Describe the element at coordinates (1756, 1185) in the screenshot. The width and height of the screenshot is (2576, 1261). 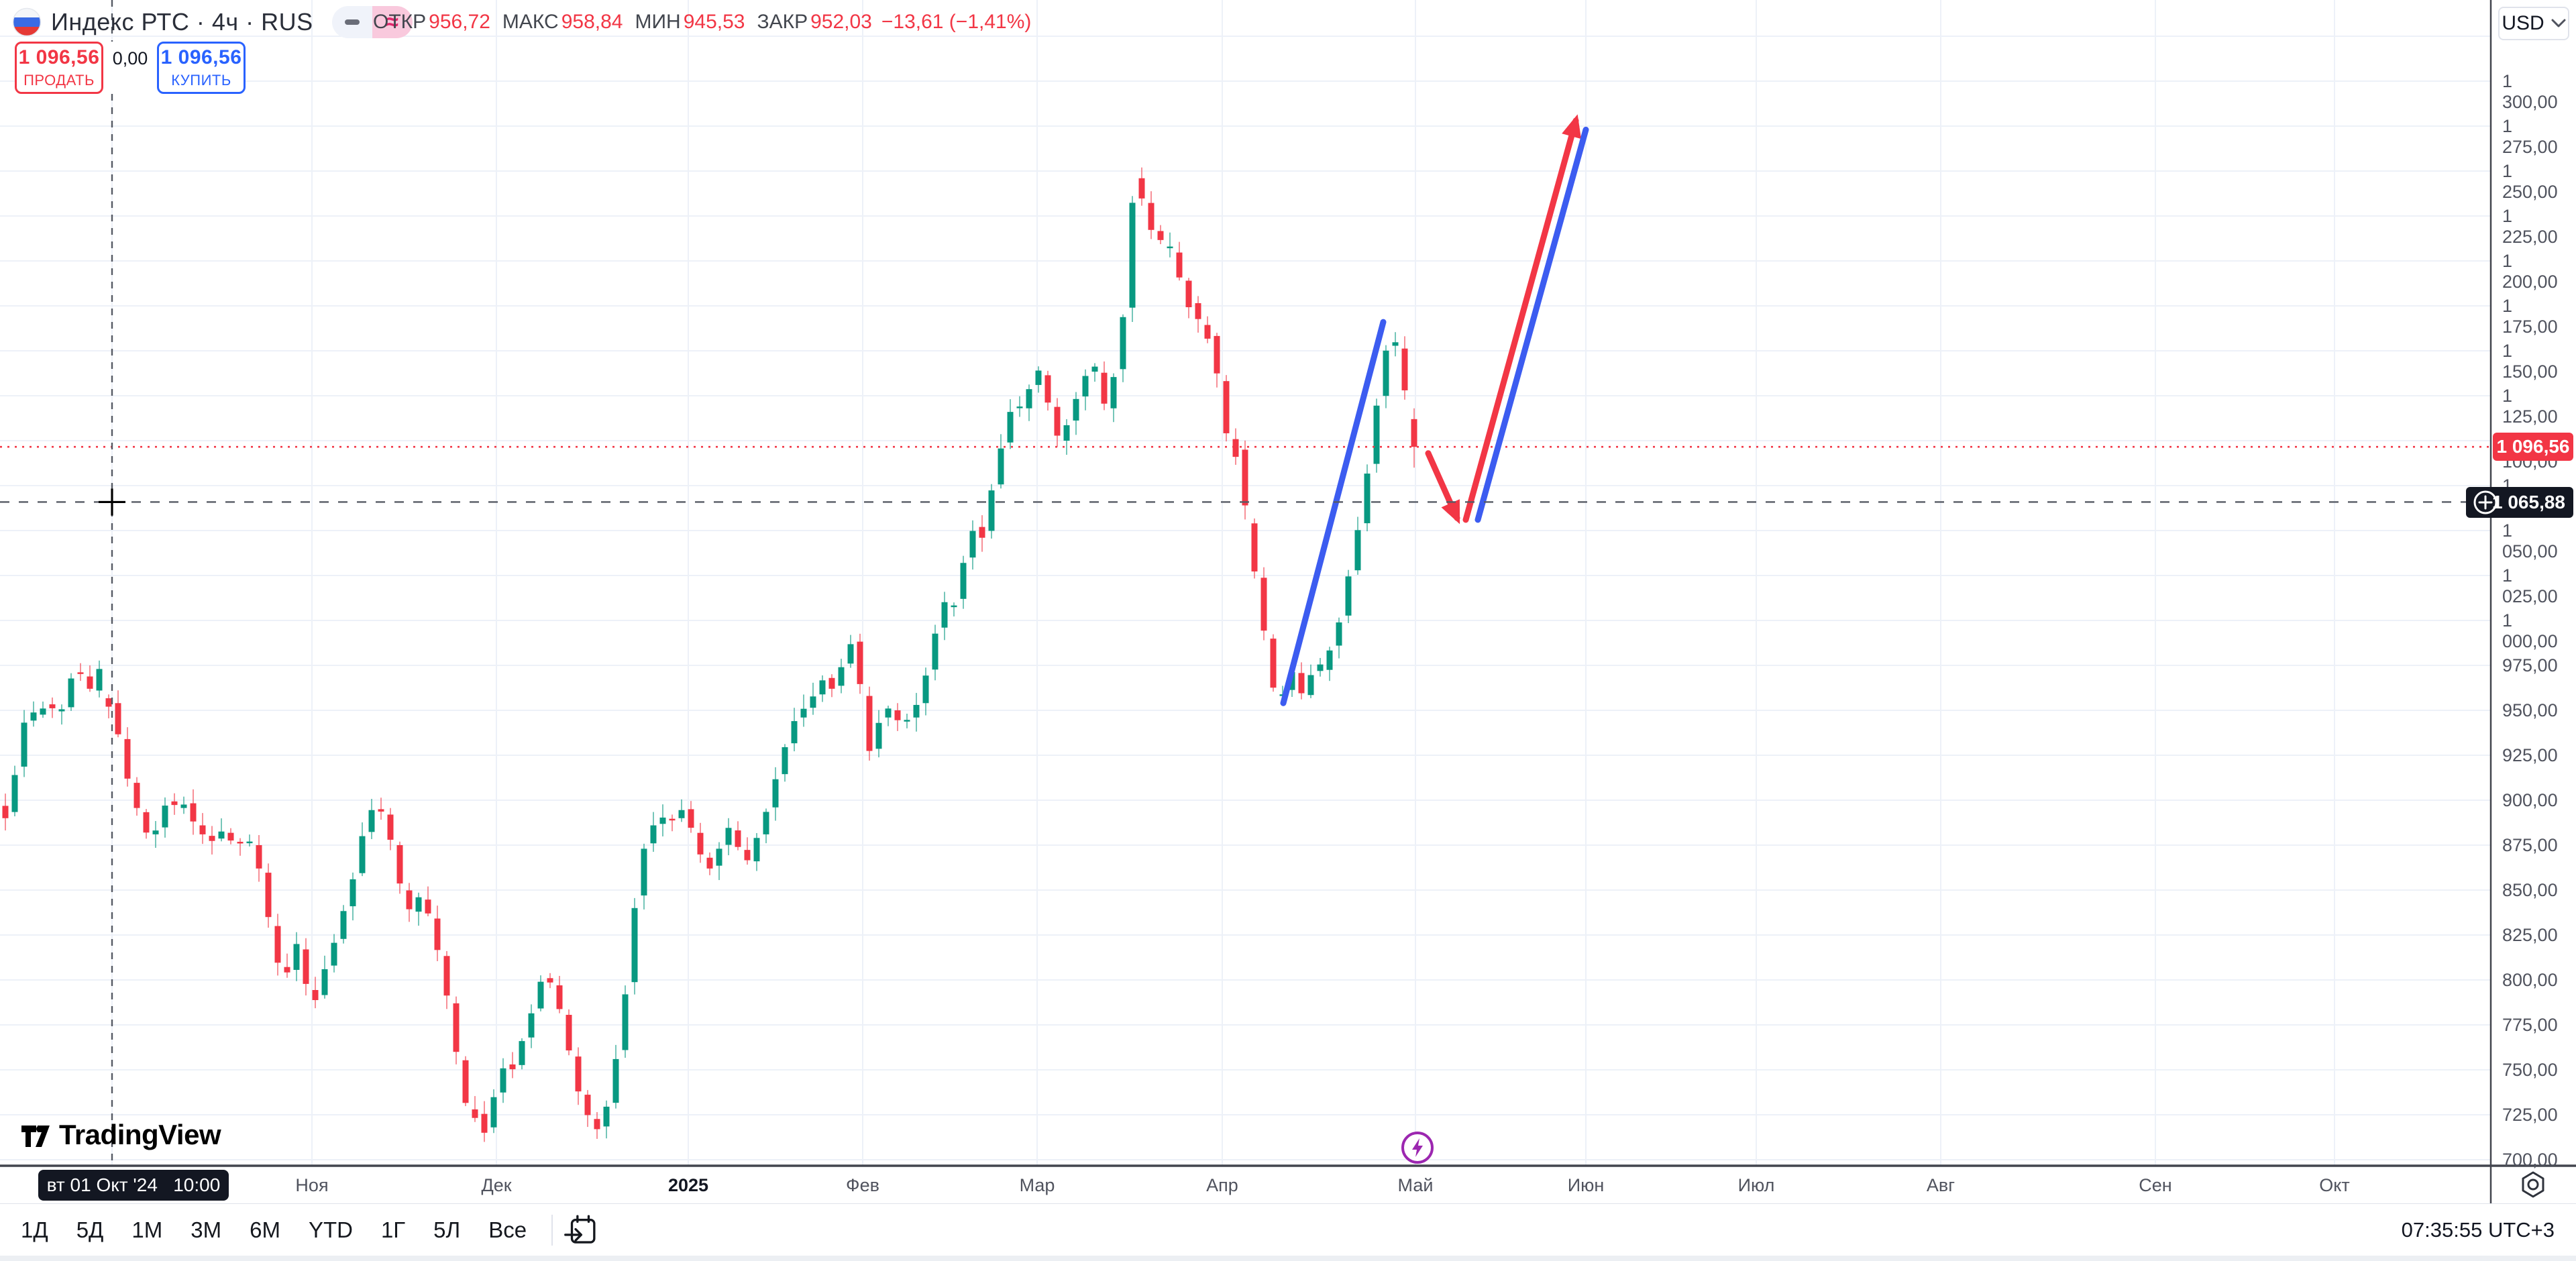
I see `month-tick-label-Июл: Июл` at that location.